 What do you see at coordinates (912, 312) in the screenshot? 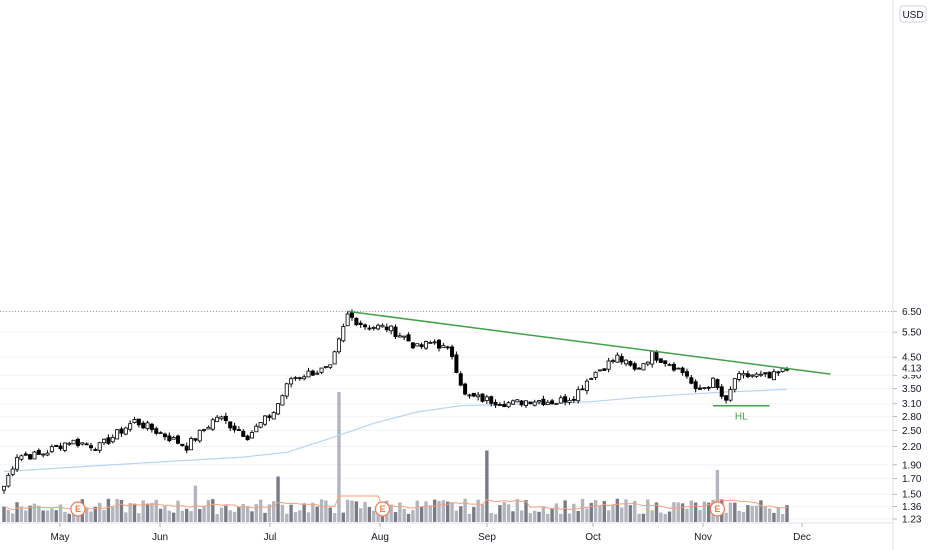
I see `price-tick-label: 6.50` at bounding box center [912, 312].